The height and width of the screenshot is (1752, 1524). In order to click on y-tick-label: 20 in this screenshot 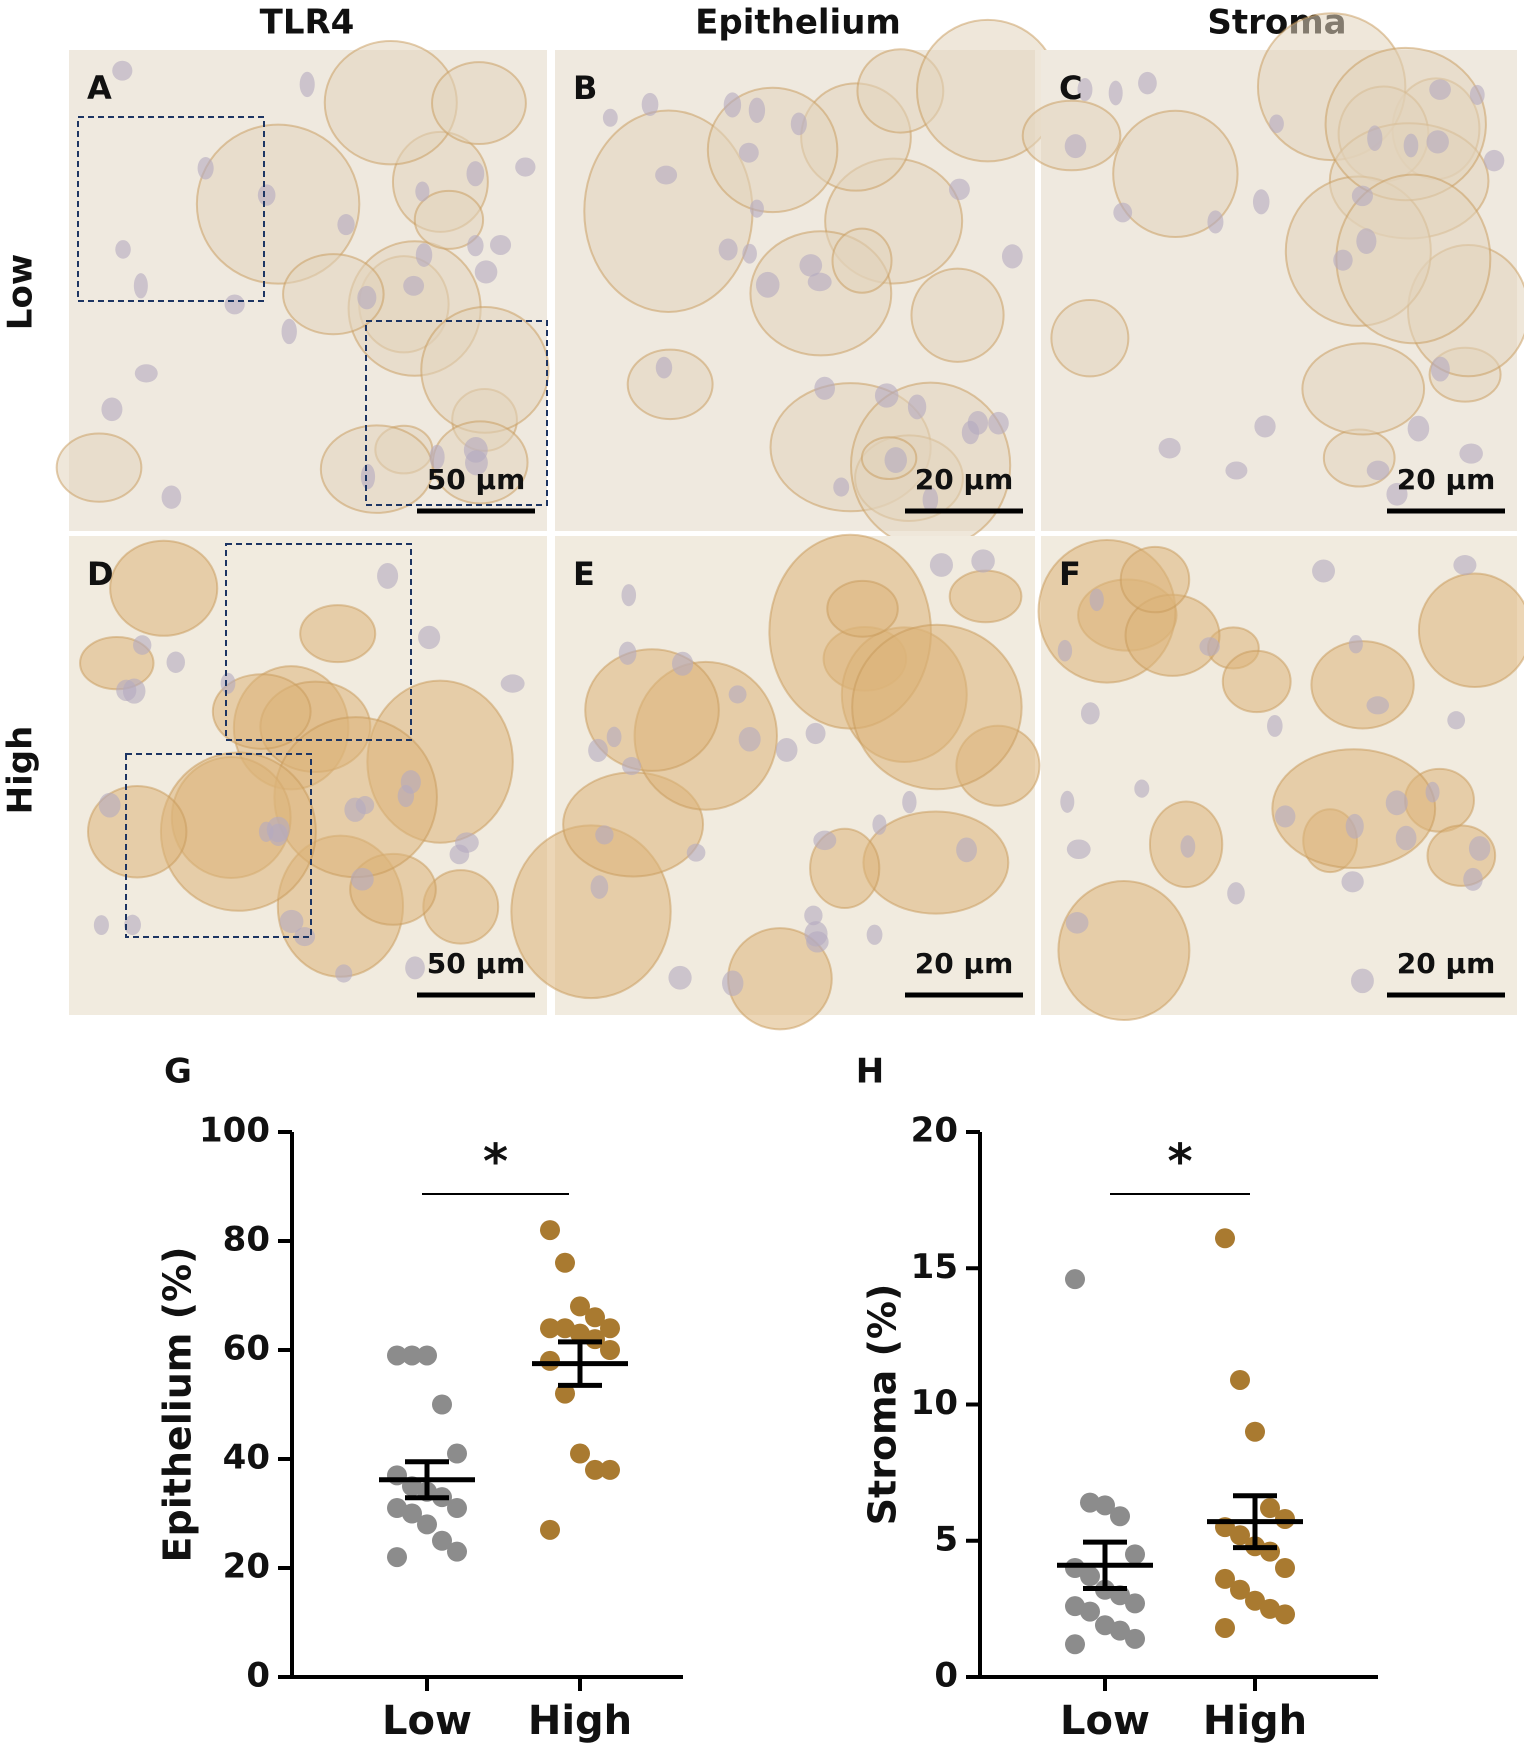, I will do `click(934, 1131)`.